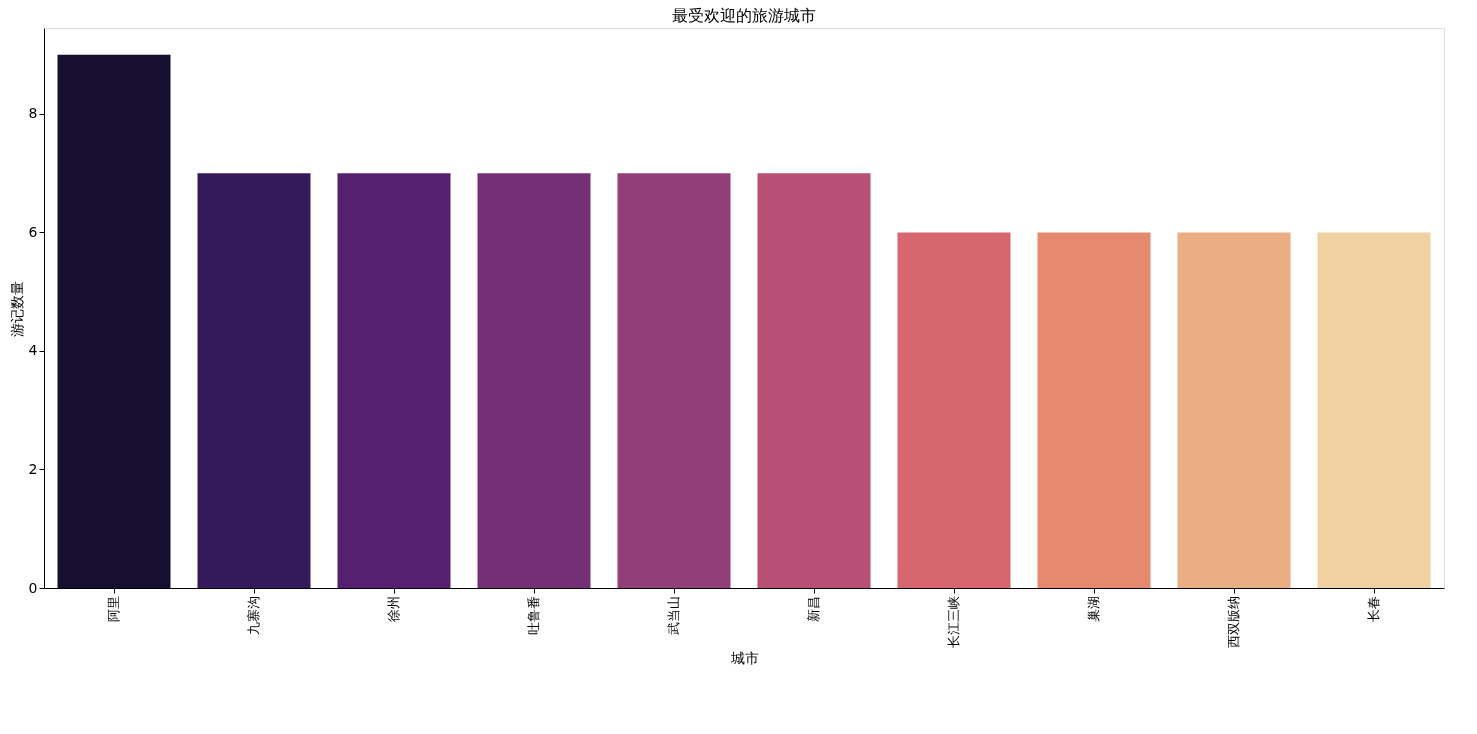  Describe the element at coordinates (673, 615) in the screenshot. I see `x-tick-label: 武当山` at that location.